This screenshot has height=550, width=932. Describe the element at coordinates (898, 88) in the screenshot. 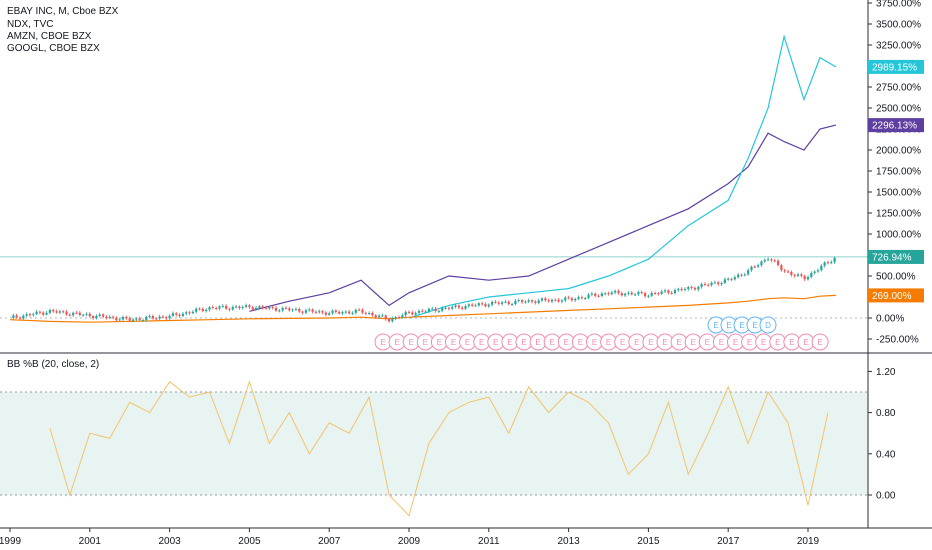

I see `y-tick-label: 2750.00%` at that location.